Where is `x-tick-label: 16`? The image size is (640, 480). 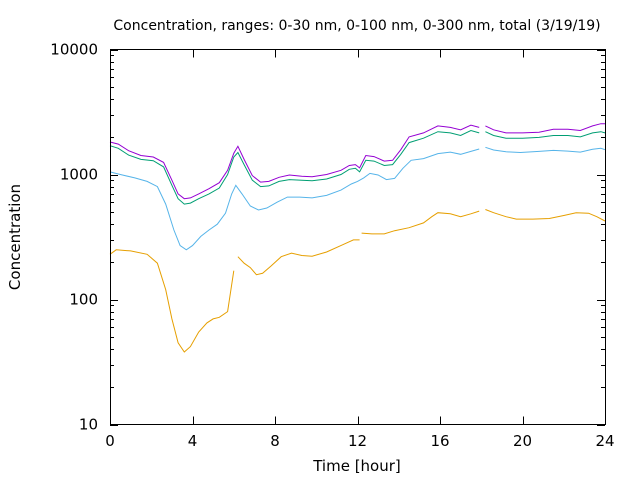
x-tick-label: 16 is located at coordinates (439, 441).